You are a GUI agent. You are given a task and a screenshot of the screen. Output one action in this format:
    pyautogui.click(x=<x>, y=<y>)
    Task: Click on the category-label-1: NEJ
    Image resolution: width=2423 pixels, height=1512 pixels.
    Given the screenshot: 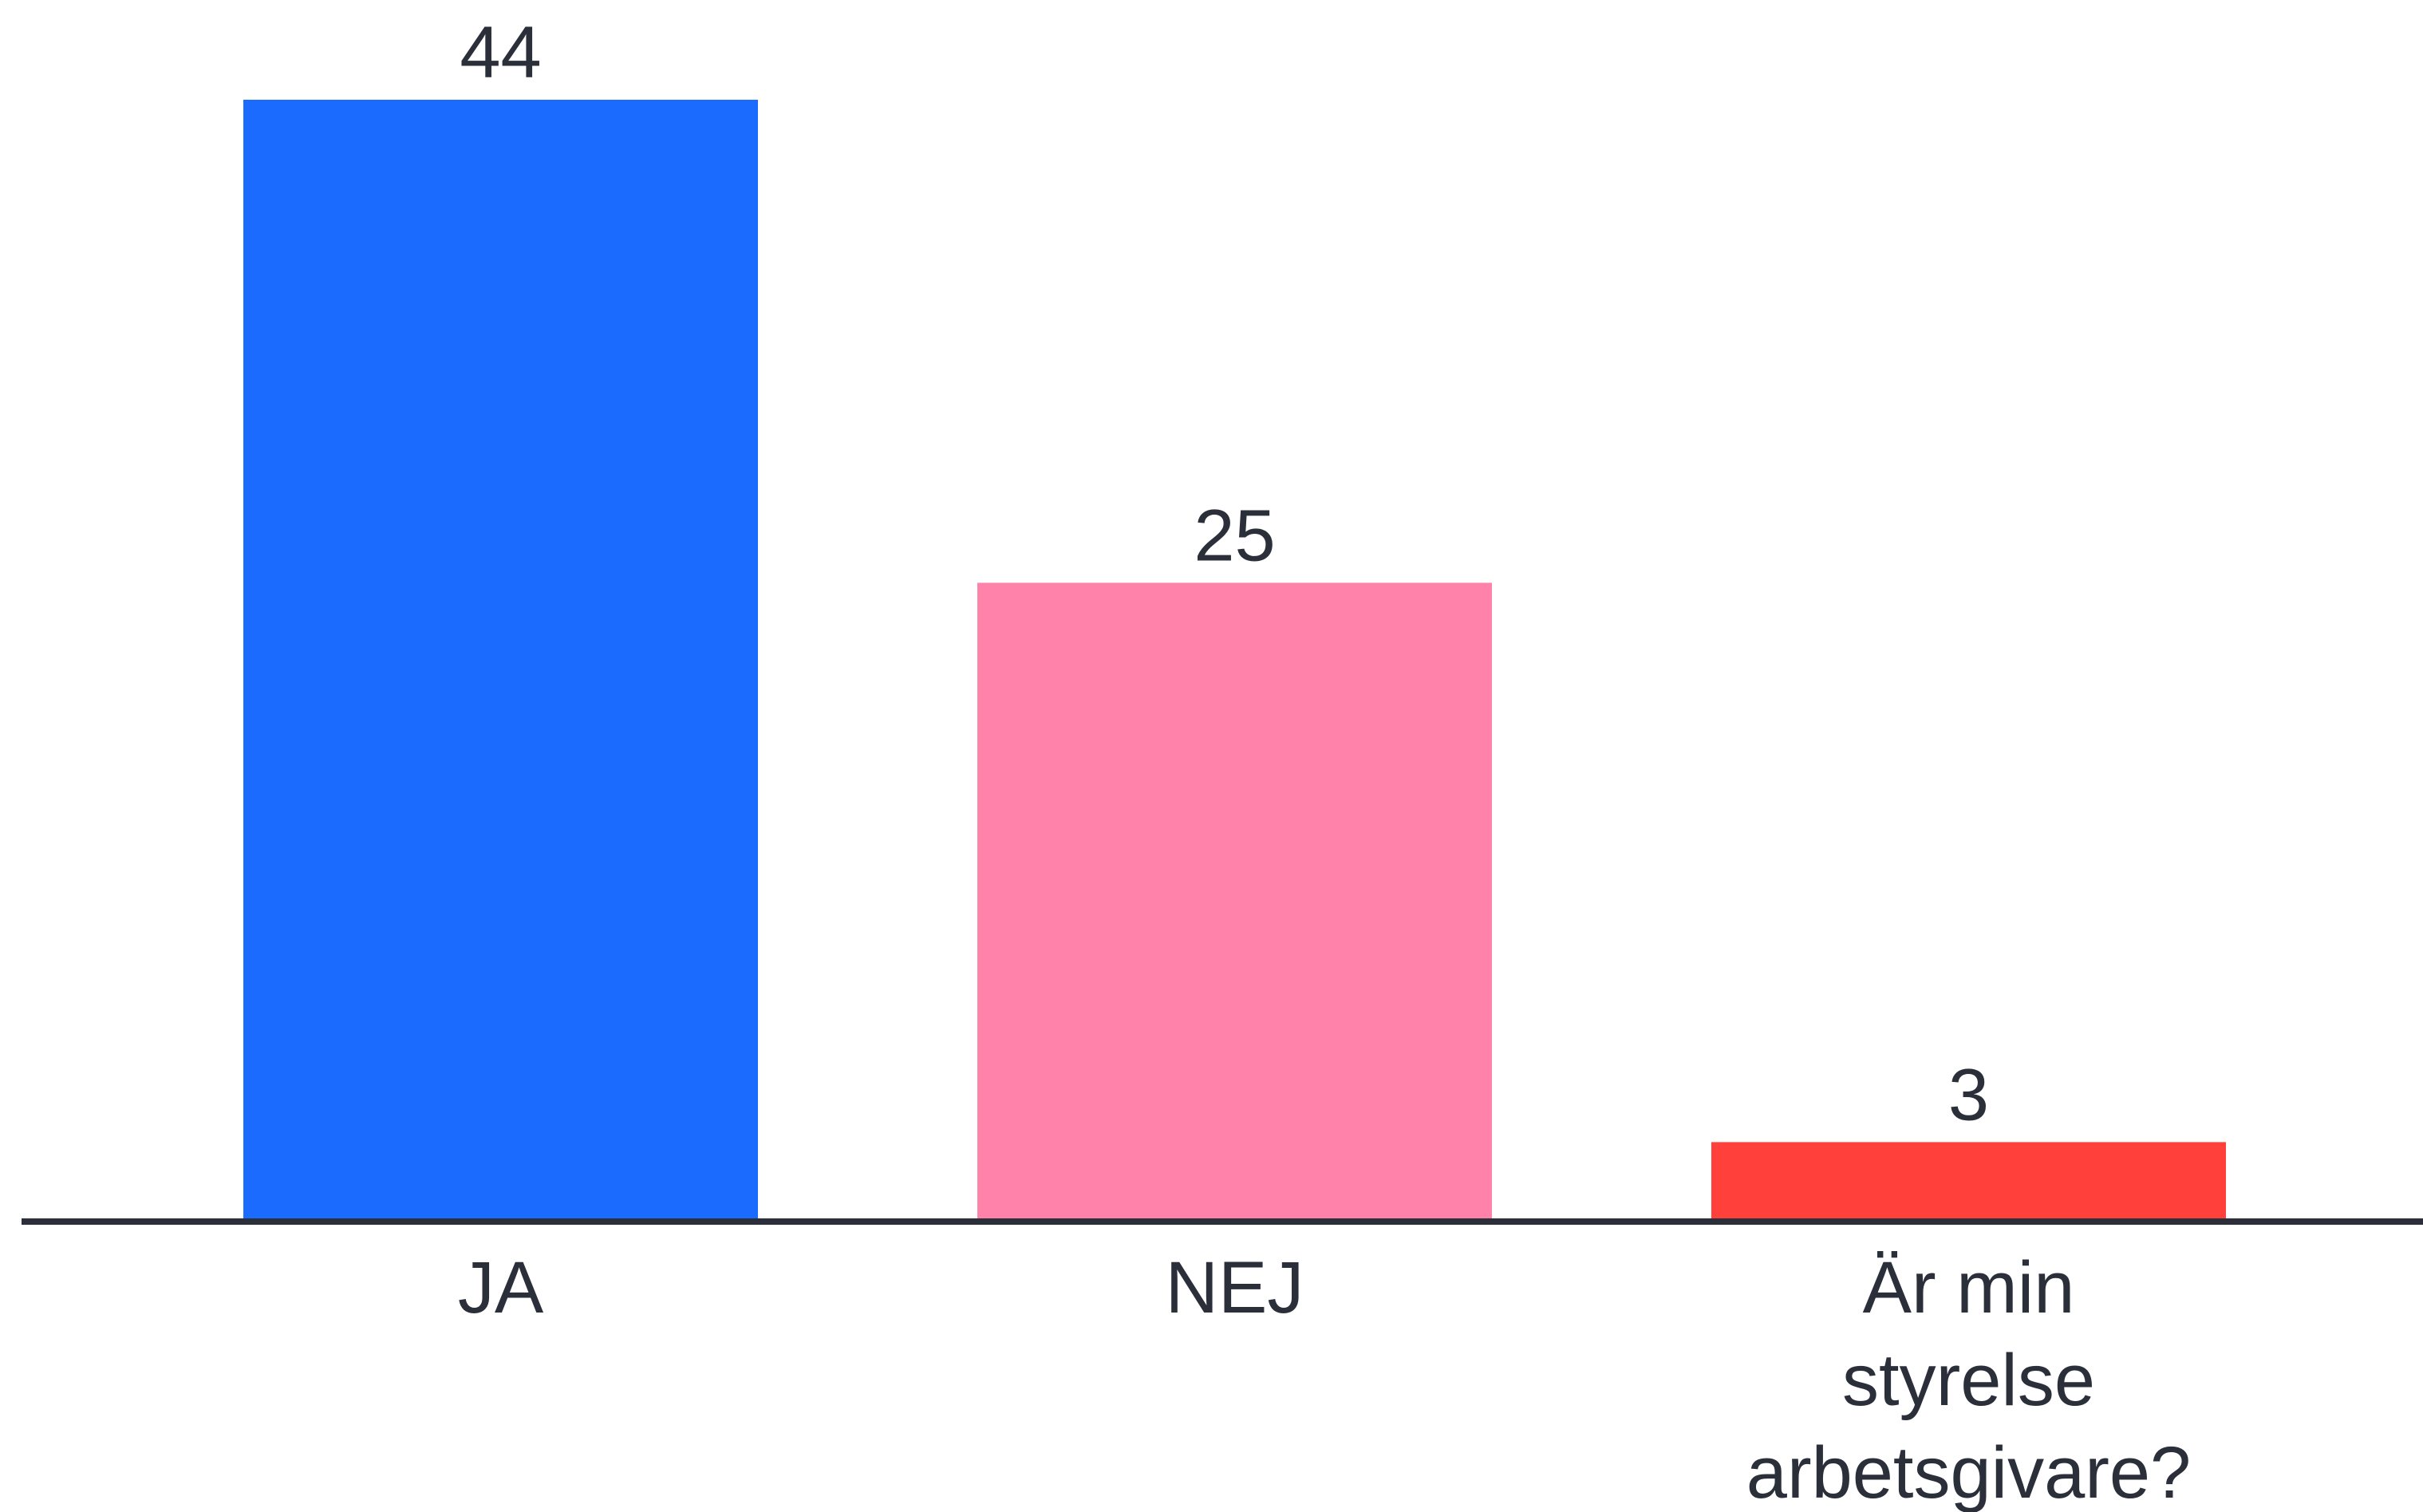 What is the action you would take?
    pyautogui.click(x=1235, y=1287)
    